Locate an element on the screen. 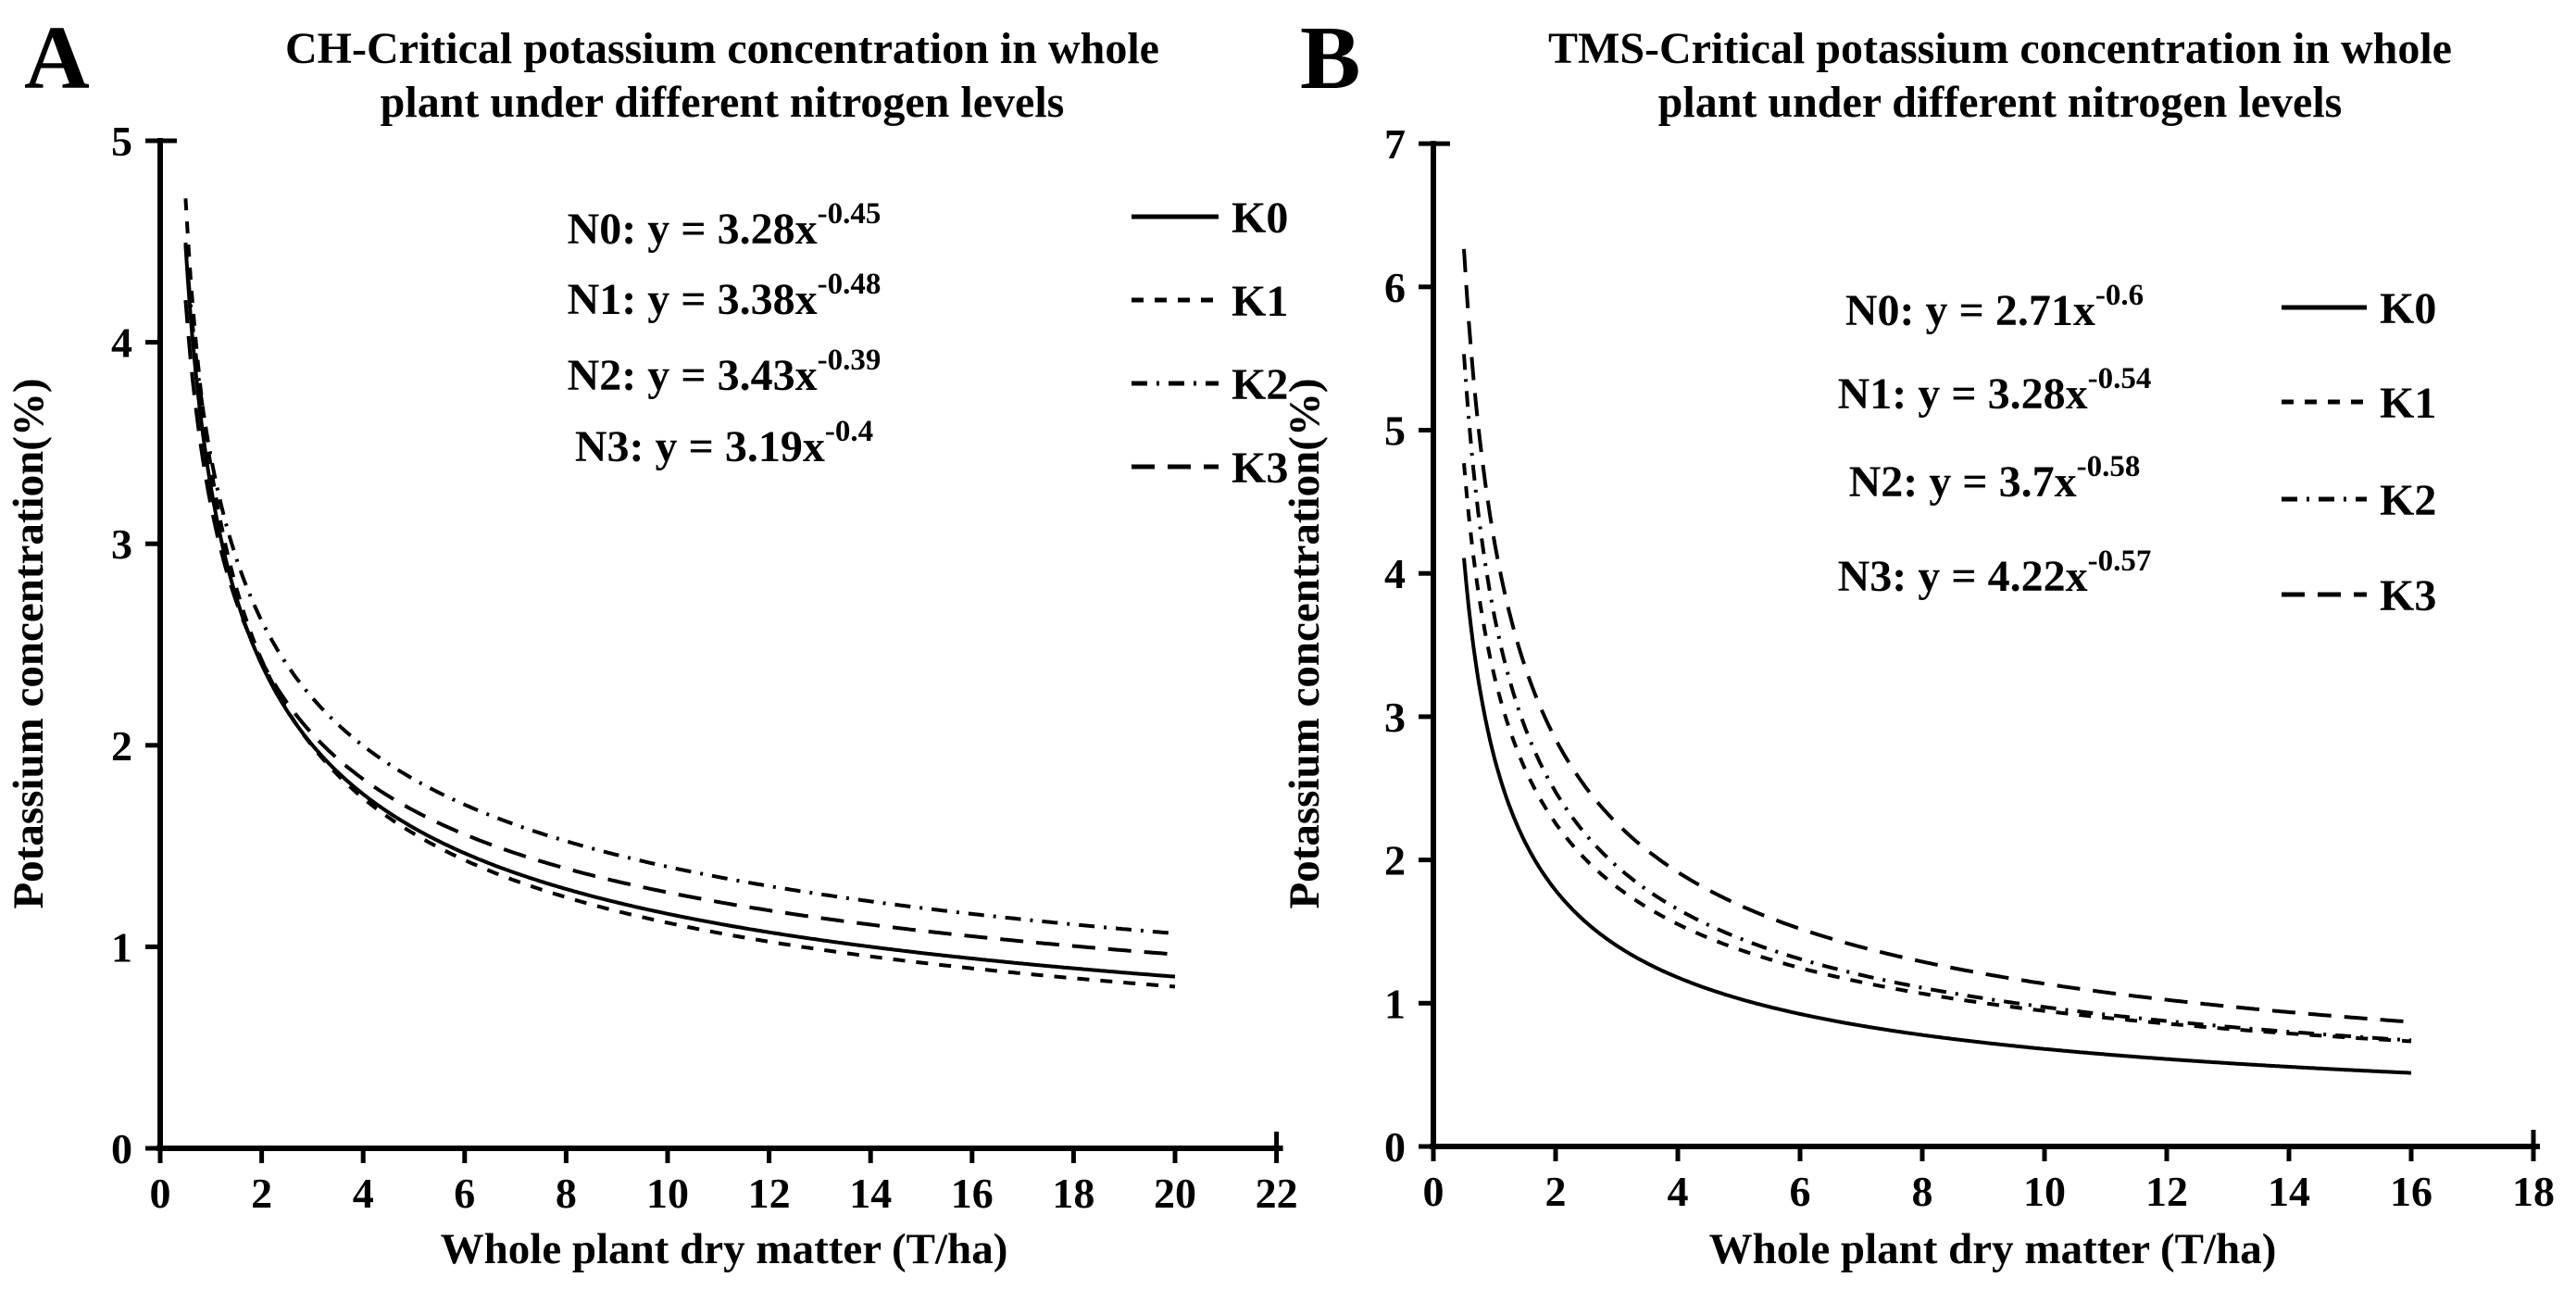  equation-K1: N1: y = 3.28x-0.54 is located at coordinates (1995, 390).